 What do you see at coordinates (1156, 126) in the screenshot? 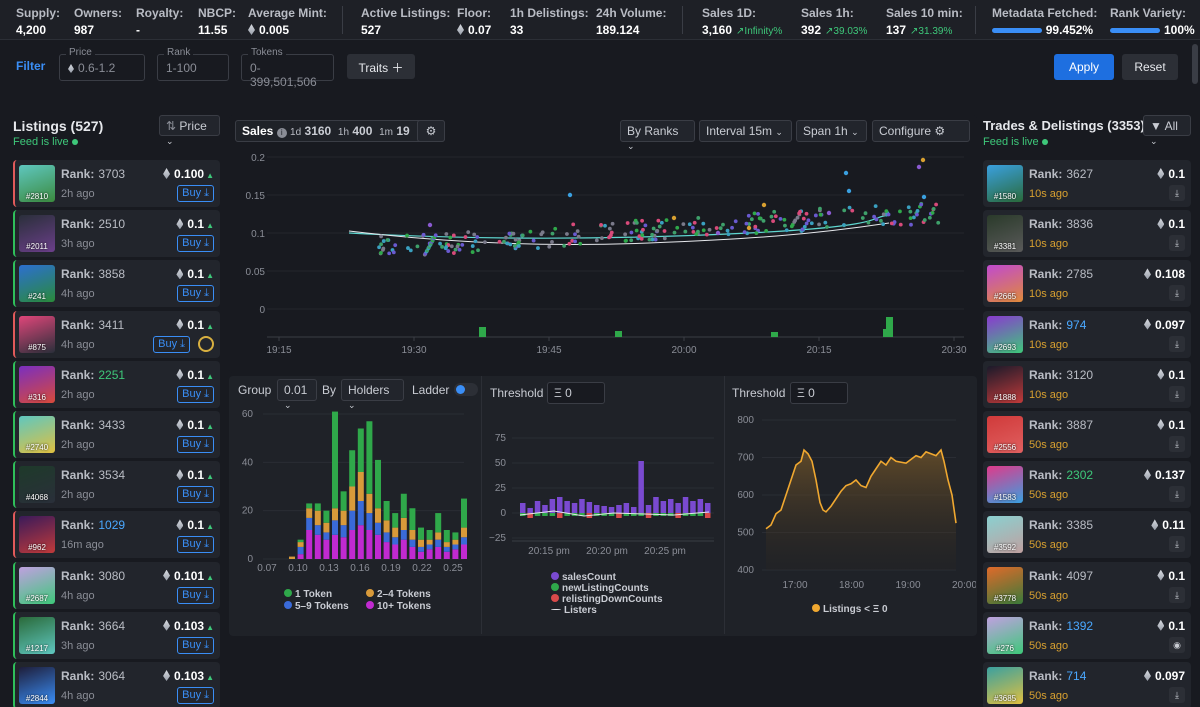
I see `filter-icon: ▼` at bounding box center [1156, 126].